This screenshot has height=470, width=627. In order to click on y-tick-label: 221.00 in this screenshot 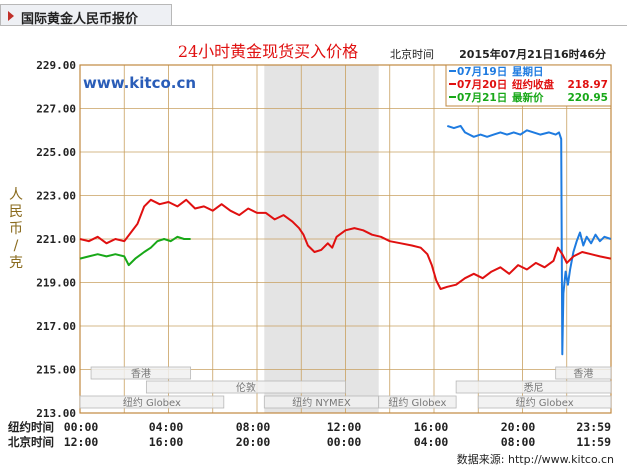, I will do `click(56, 239)`.